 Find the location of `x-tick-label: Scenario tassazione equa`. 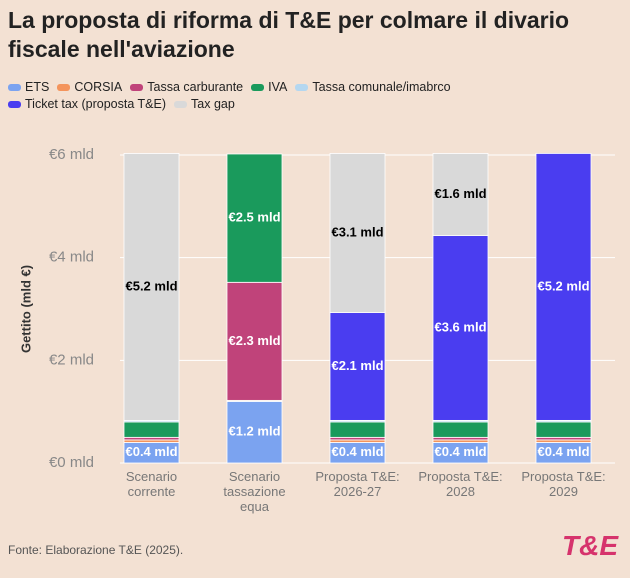

x-tick-label: Scenario tassazione equa is located at coordinates (254, 491).